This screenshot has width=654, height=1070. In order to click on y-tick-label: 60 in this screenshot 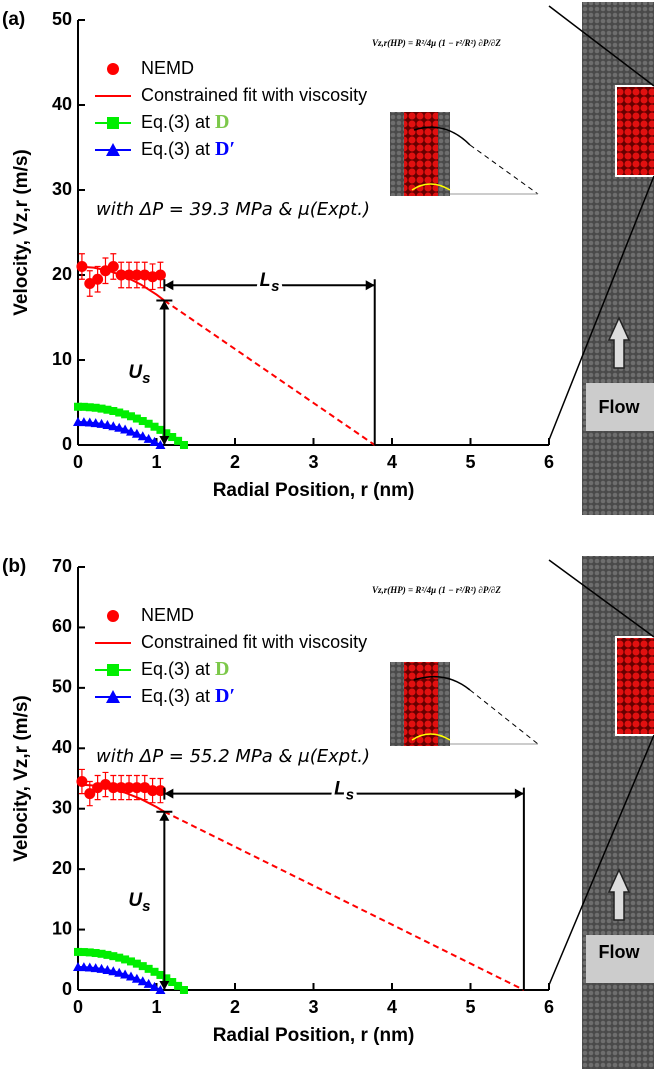, I will do `click(62, 626)`.